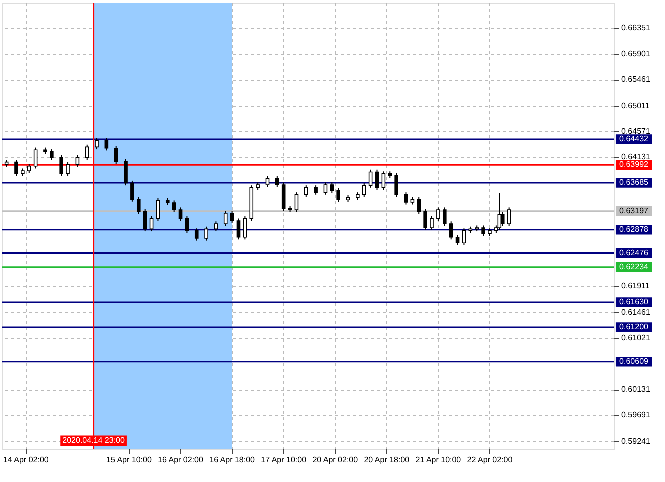 The height and width of the screenshot is (482, 665). What do you see at coordinates (387, 460) in the screenshot?
I see `x-tick-label: 20 Apr 18:00` at bounding box center [387, 460].